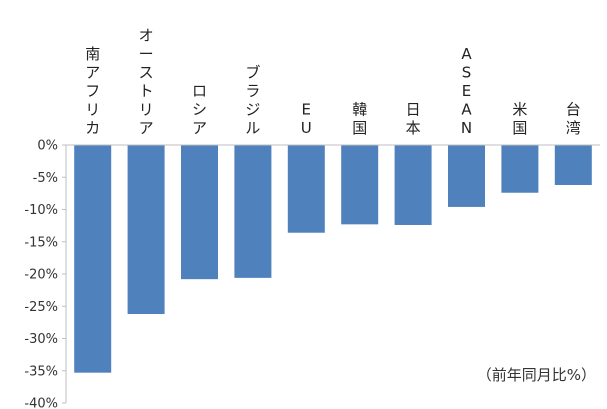  Describe the element at coordinates (41, 403) in the screenshot. I see `y-tick-label: -40%` at that location.